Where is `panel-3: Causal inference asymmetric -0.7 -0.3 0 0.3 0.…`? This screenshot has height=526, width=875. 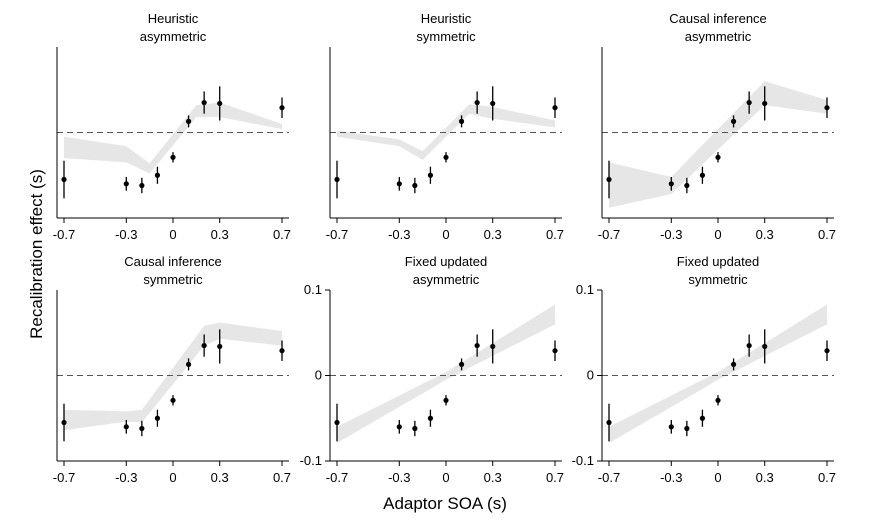 panel-3: Causal inference asymmetric -0.7 -0.3 0 0.3 0.… is located at coordinates (717, 126).